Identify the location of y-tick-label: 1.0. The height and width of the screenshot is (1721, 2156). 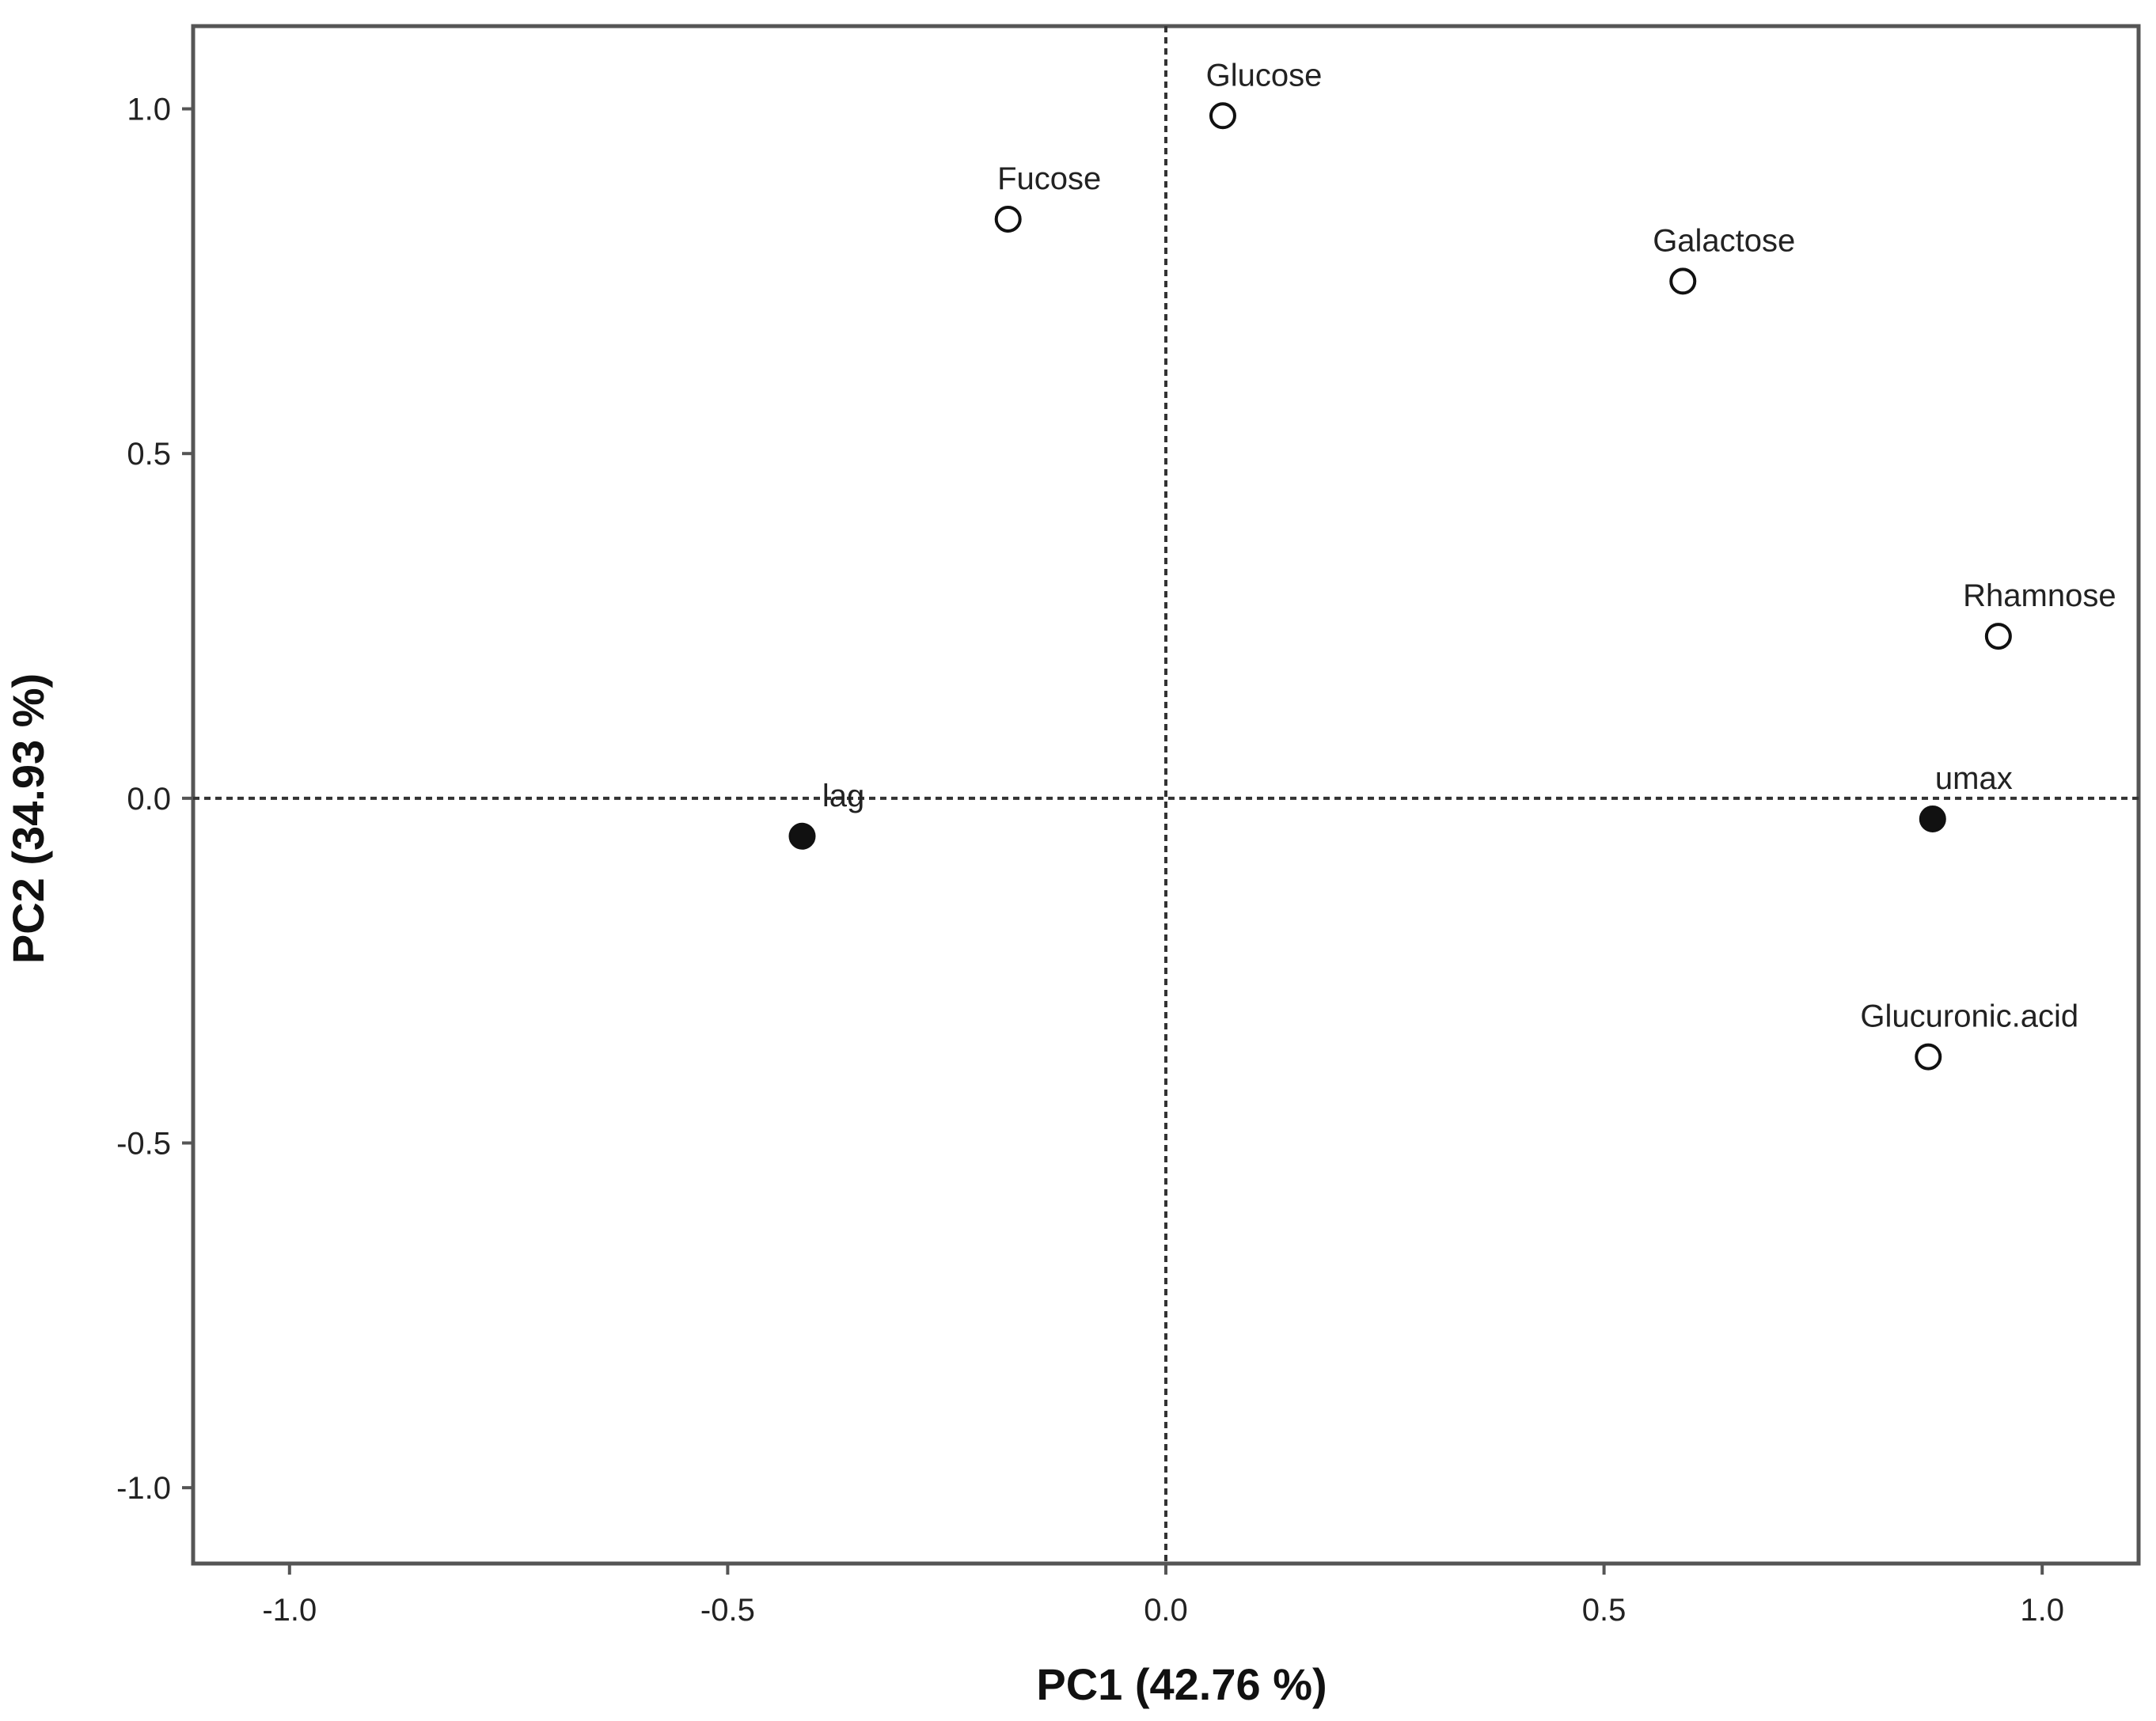
(149, 110).